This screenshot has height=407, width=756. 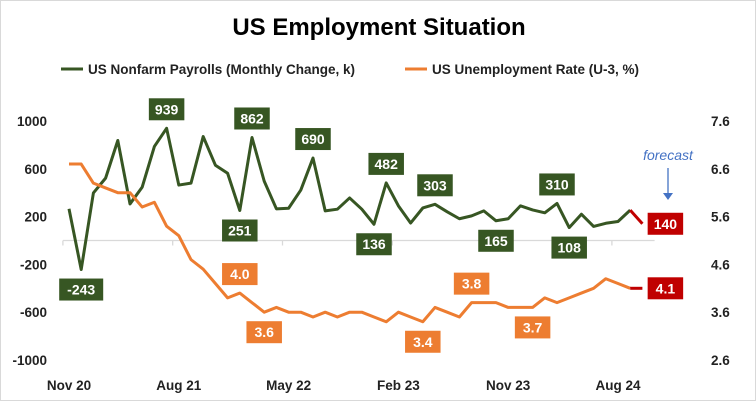 I want to click on svg-text: 136, so click(x=374, y=244).